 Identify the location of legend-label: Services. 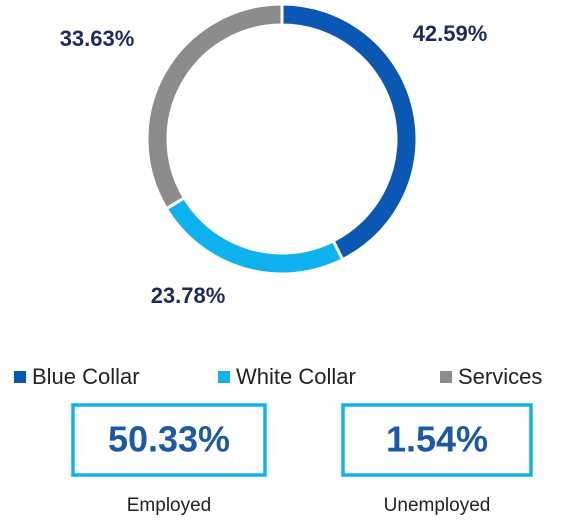
(500, 376).